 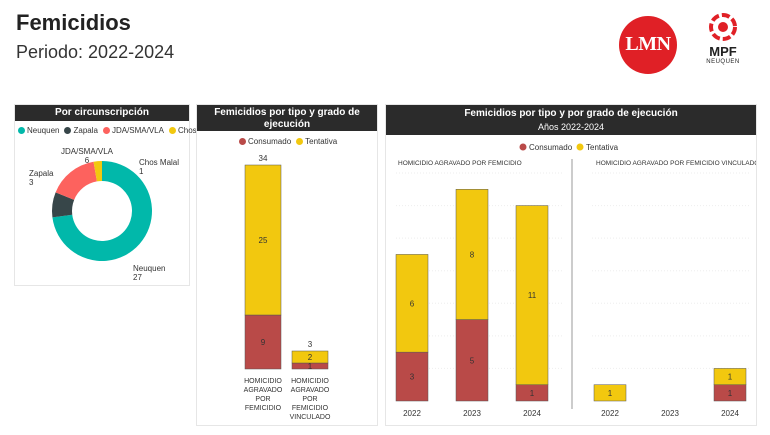 I want to click on donut-slice-neuquen, so click(x=102, y=211).